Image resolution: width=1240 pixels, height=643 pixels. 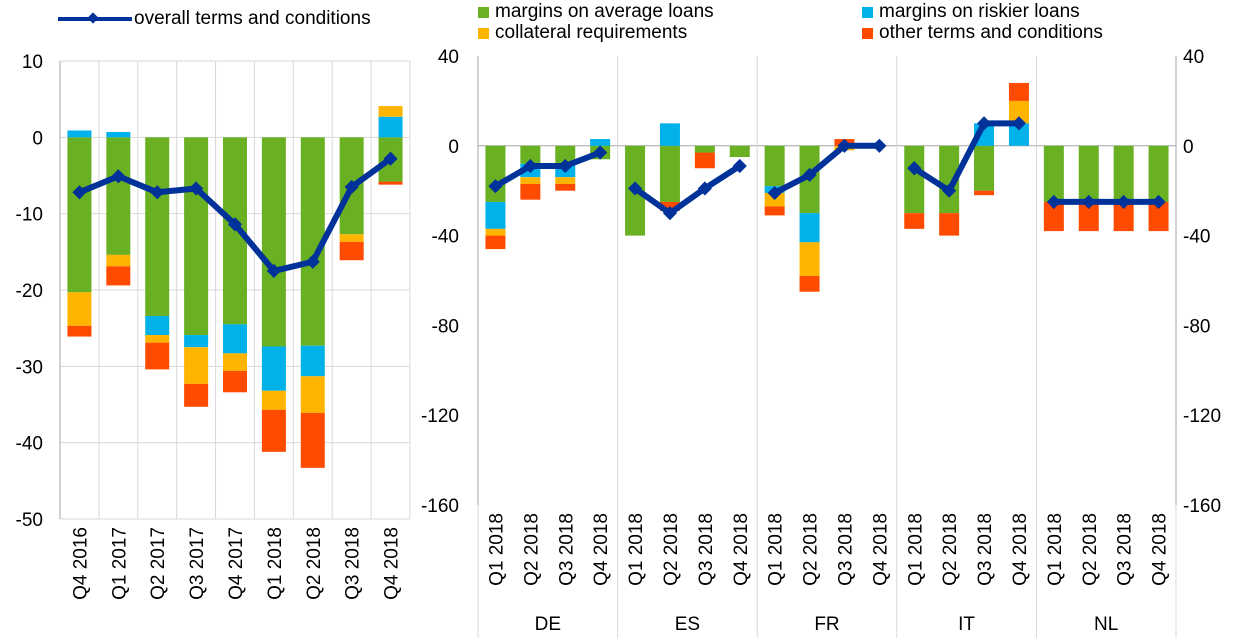 What do you see at coordinates (37, 138) in the screenshot?
I see `left-ytick-label: 0` at bounding box center [37, 138].